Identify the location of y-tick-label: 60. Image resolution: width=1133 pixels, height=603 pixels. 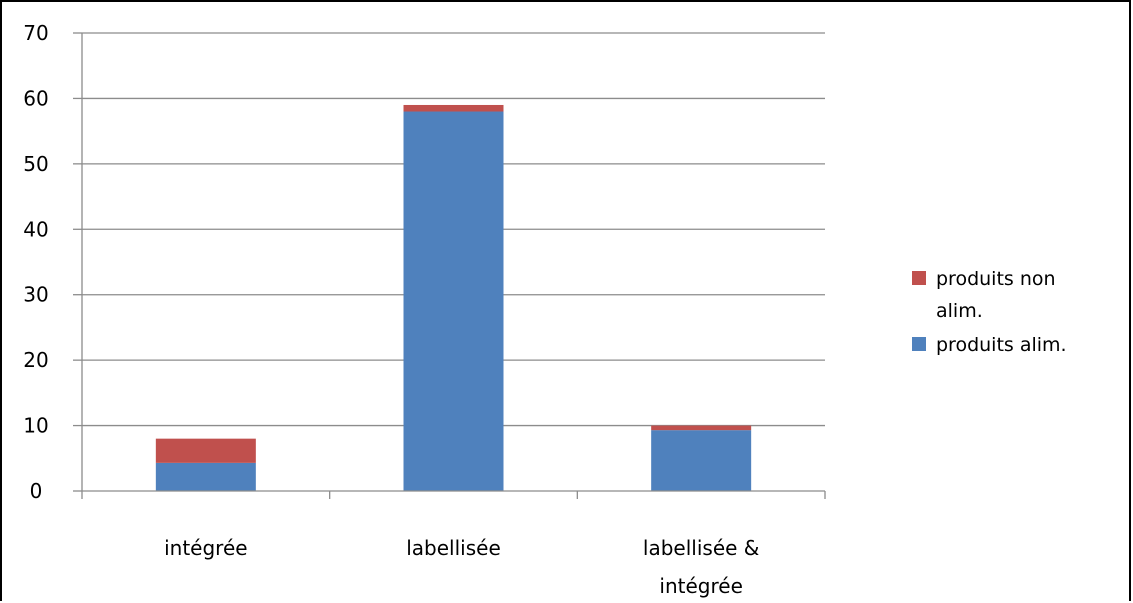
(35, 98).